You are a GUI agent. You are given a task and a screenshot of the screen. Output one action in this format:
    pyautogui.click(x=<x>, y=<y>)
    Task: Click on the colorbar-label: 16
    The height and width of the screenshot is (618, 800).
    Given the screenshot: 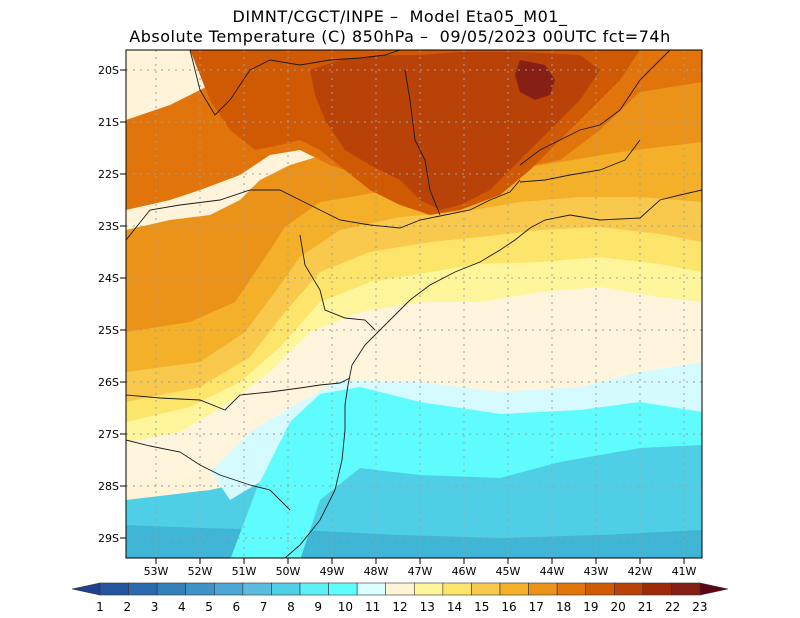 What is the action you would take?
    pyautogui.click(x=508, y=607)
    